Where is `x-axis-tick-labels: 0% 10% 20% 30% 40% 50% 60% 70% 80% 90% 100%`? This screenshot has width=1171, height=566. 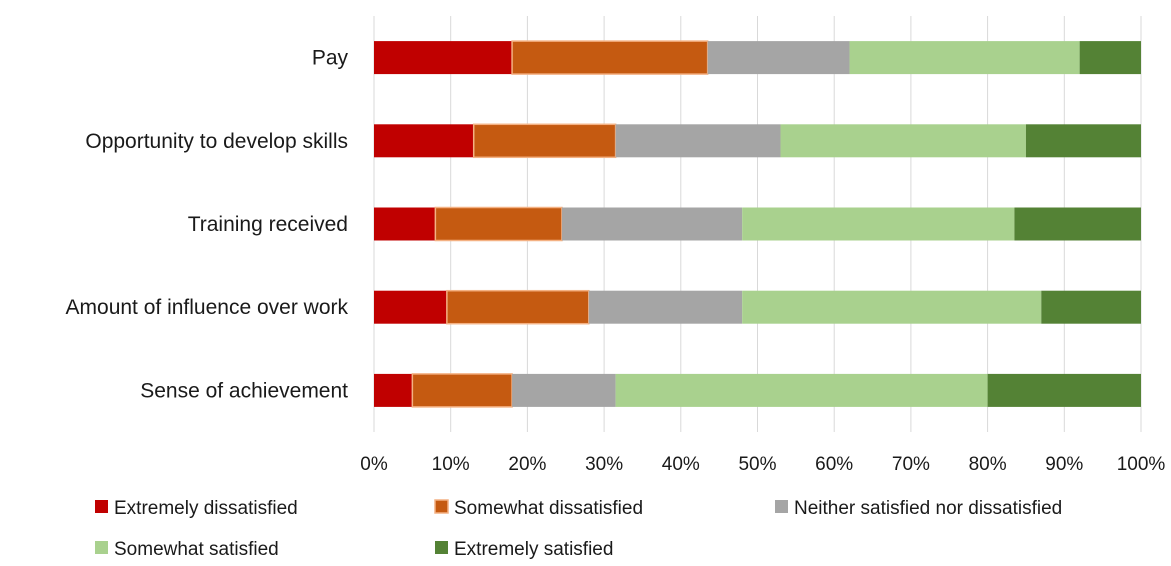 x-axis-tick-labels: 0% 10% 20% 30% 40% 50% 60% 70% 80% 90% 100% is located at coordinates (762, 464).